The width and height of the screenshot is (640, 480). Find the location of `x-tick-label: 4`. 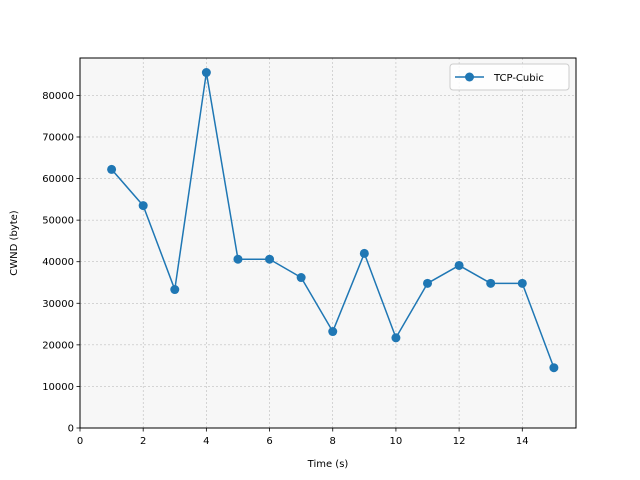

x-tick-label: 4 is located at coordinates (206, 441).